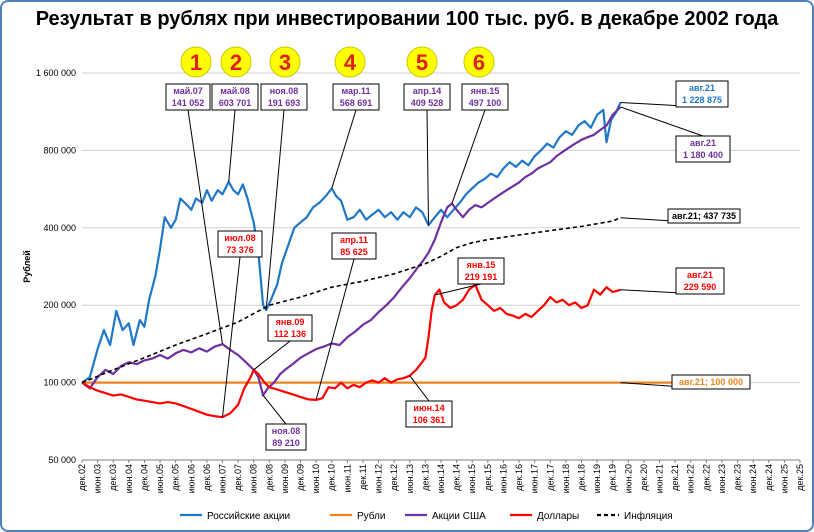  Describe the element at coordinates (290, 334) in the screenshot. I see `callout-value: 112 136` at that location.